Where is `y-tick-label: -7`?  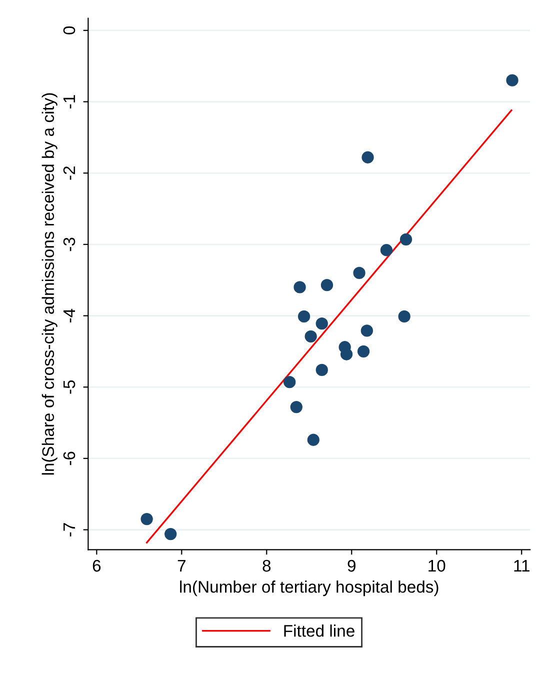 y-tick-label: -7 is located at coordinates (69, 529).